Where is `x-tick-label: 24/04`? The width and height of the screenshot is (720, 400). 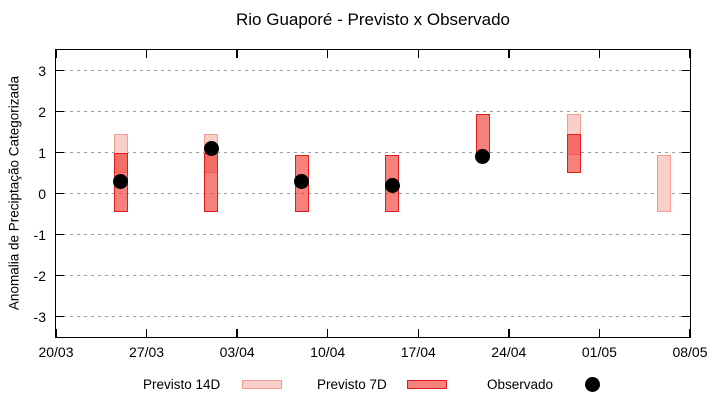 x-tick-label: 24/04 is located at coordinates (509, 352).